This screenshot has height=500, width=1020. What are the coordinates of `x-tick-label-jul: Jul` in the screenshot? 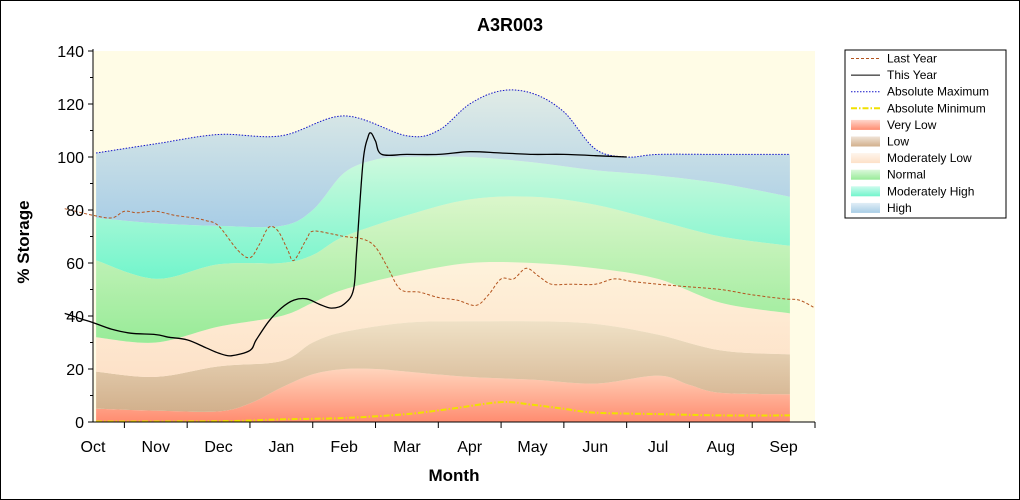 It's located at (658, 447).